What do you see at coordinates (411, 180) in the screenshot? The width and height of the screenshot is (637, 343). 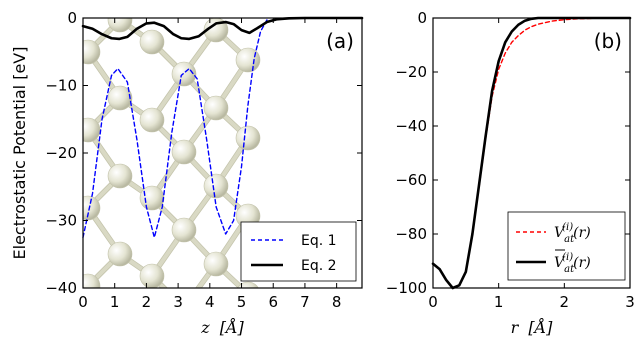 I see `panel-b-y-tick-label: −60` at bounding box center [411, 180].